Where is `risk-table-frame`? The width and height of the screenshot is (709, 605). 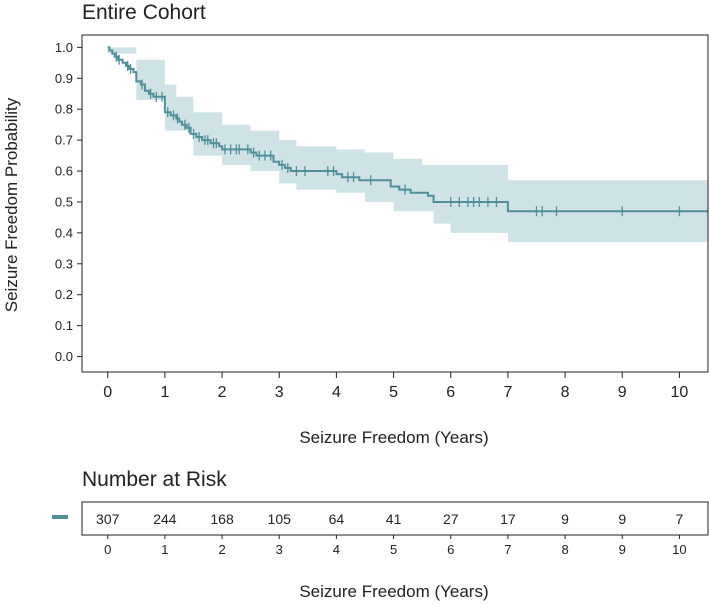
risk-table-frame is located at coordinates (395, 518).